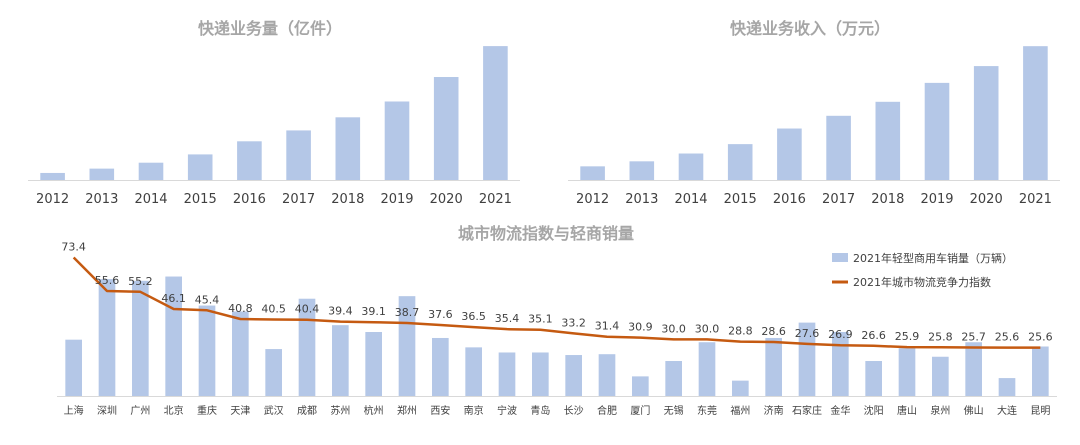  What do you see at coordinates (907, 336) in the screenshot?
I see `data-label: 25.9` at bounding box center [907, 336].